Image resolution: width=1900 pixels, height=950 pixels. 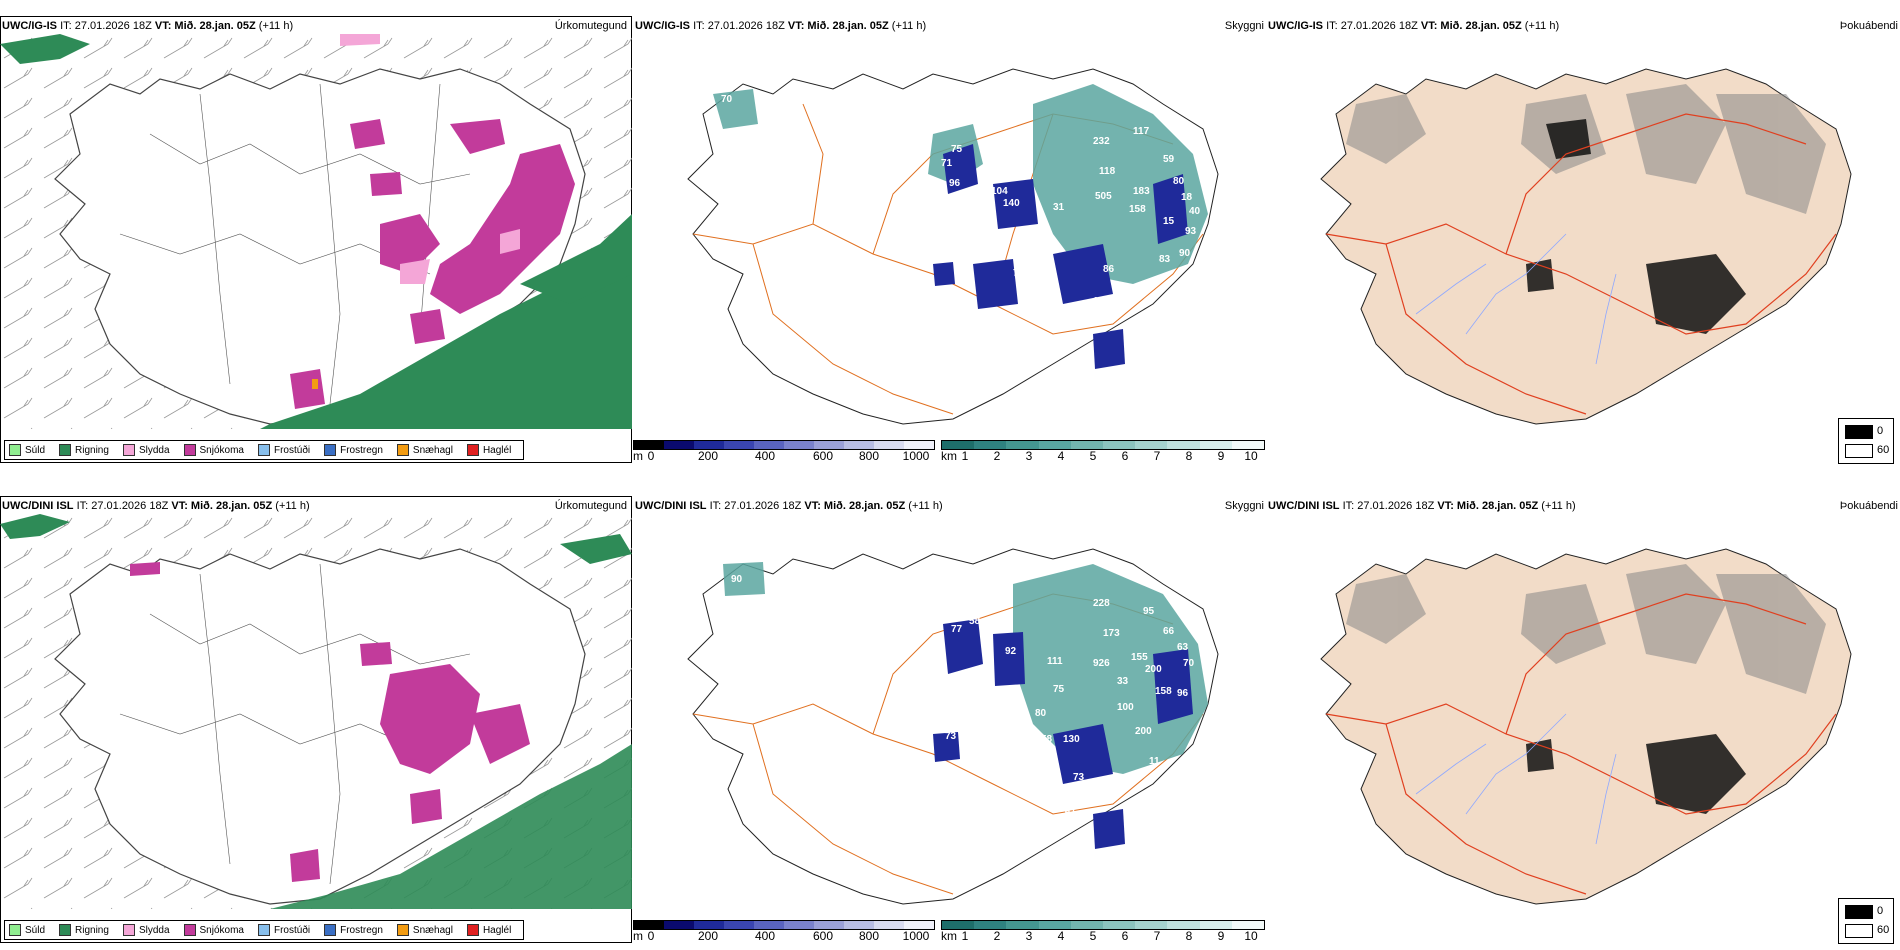 What do you see at coordinates (999, 191) in the screenshot?
I see `svg-text: 104` at bounding box center [999, 191].